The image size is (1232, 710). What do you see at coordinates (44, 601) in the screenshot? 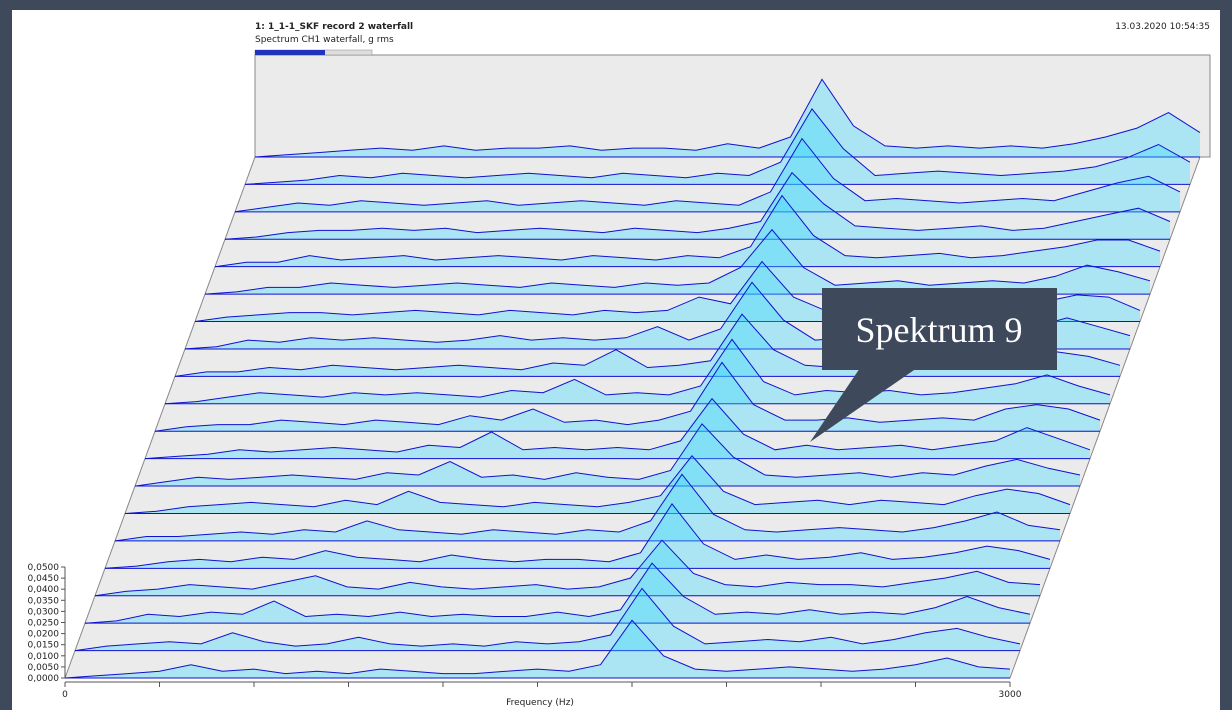
I see `y-tick-label: 0,0350` at bounding box center [44, 601].